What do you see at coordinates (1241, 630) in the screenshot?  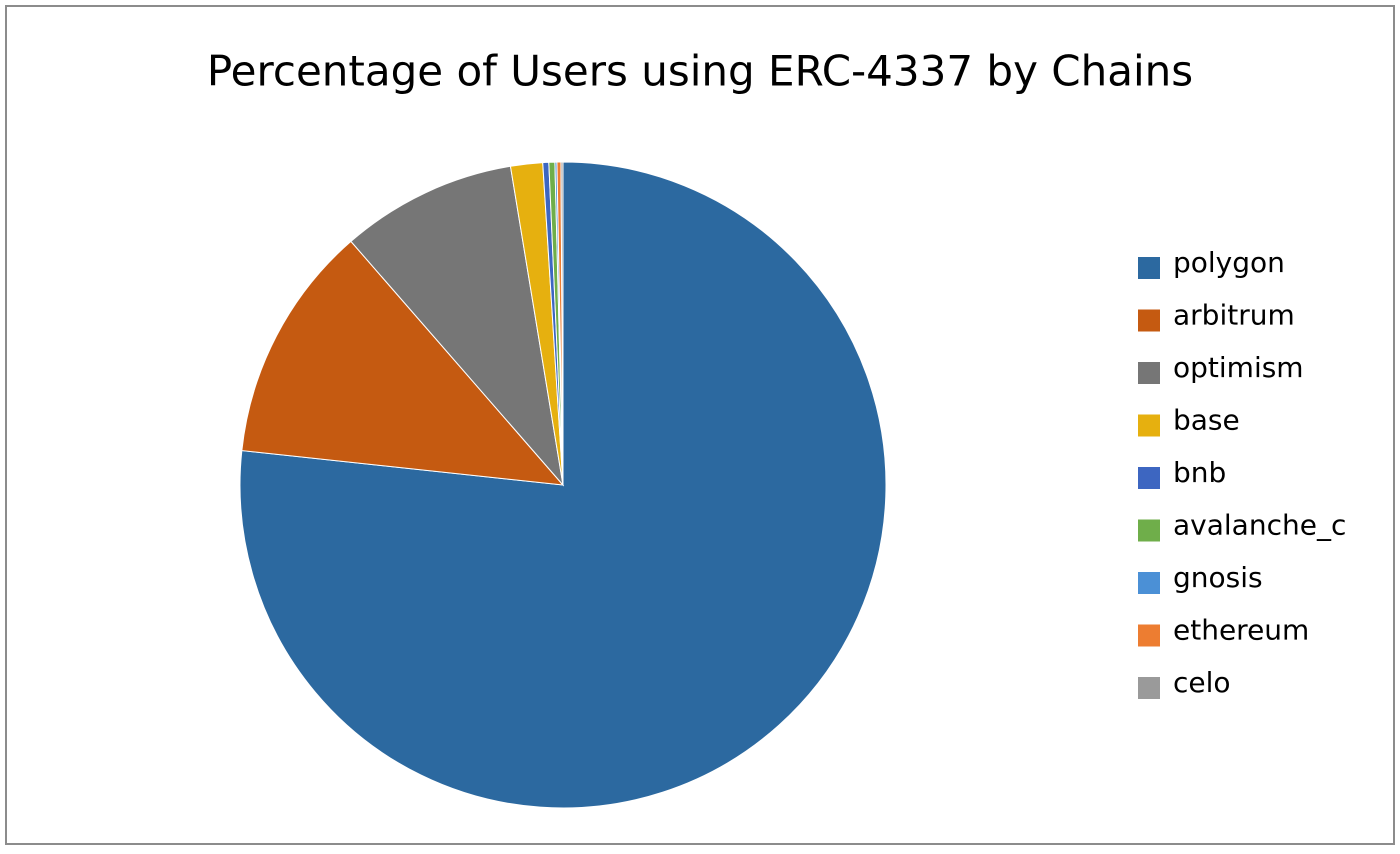 I see `legend-label: ethereum` at bounding box center [1241, 630].